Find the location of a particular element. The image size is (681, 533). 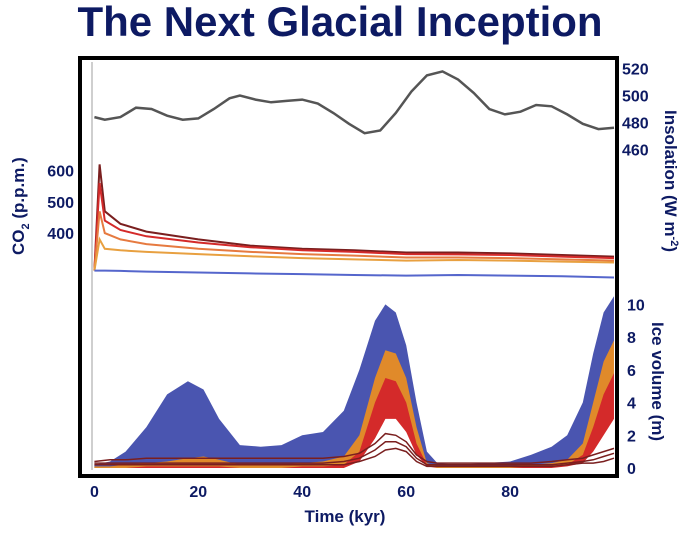

ice-tick: 8 is located at coordinates (631, 338).